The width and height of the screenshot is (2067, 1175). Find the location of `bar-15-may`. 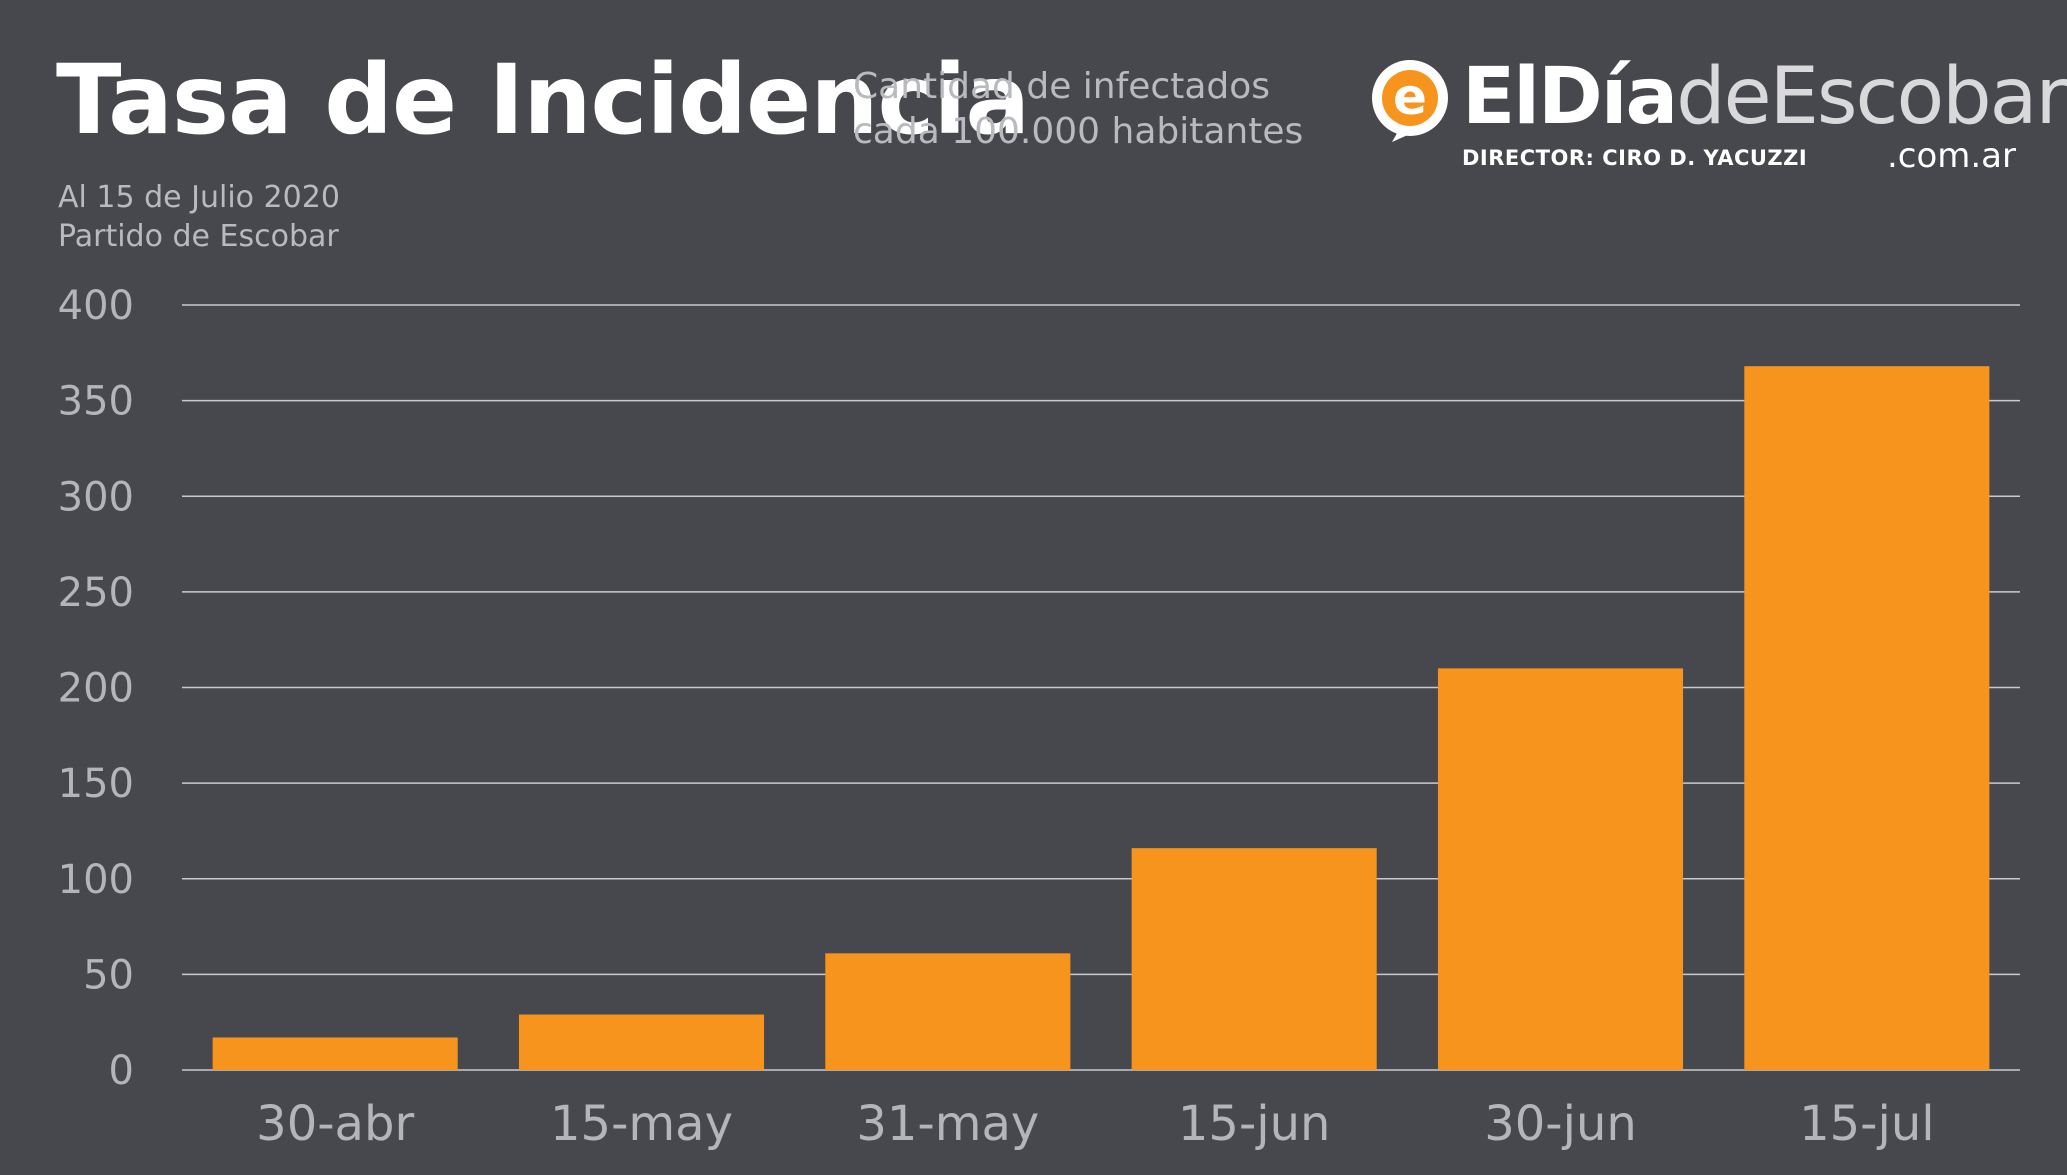

bar-15-may is located at coordinates (641, 1042).